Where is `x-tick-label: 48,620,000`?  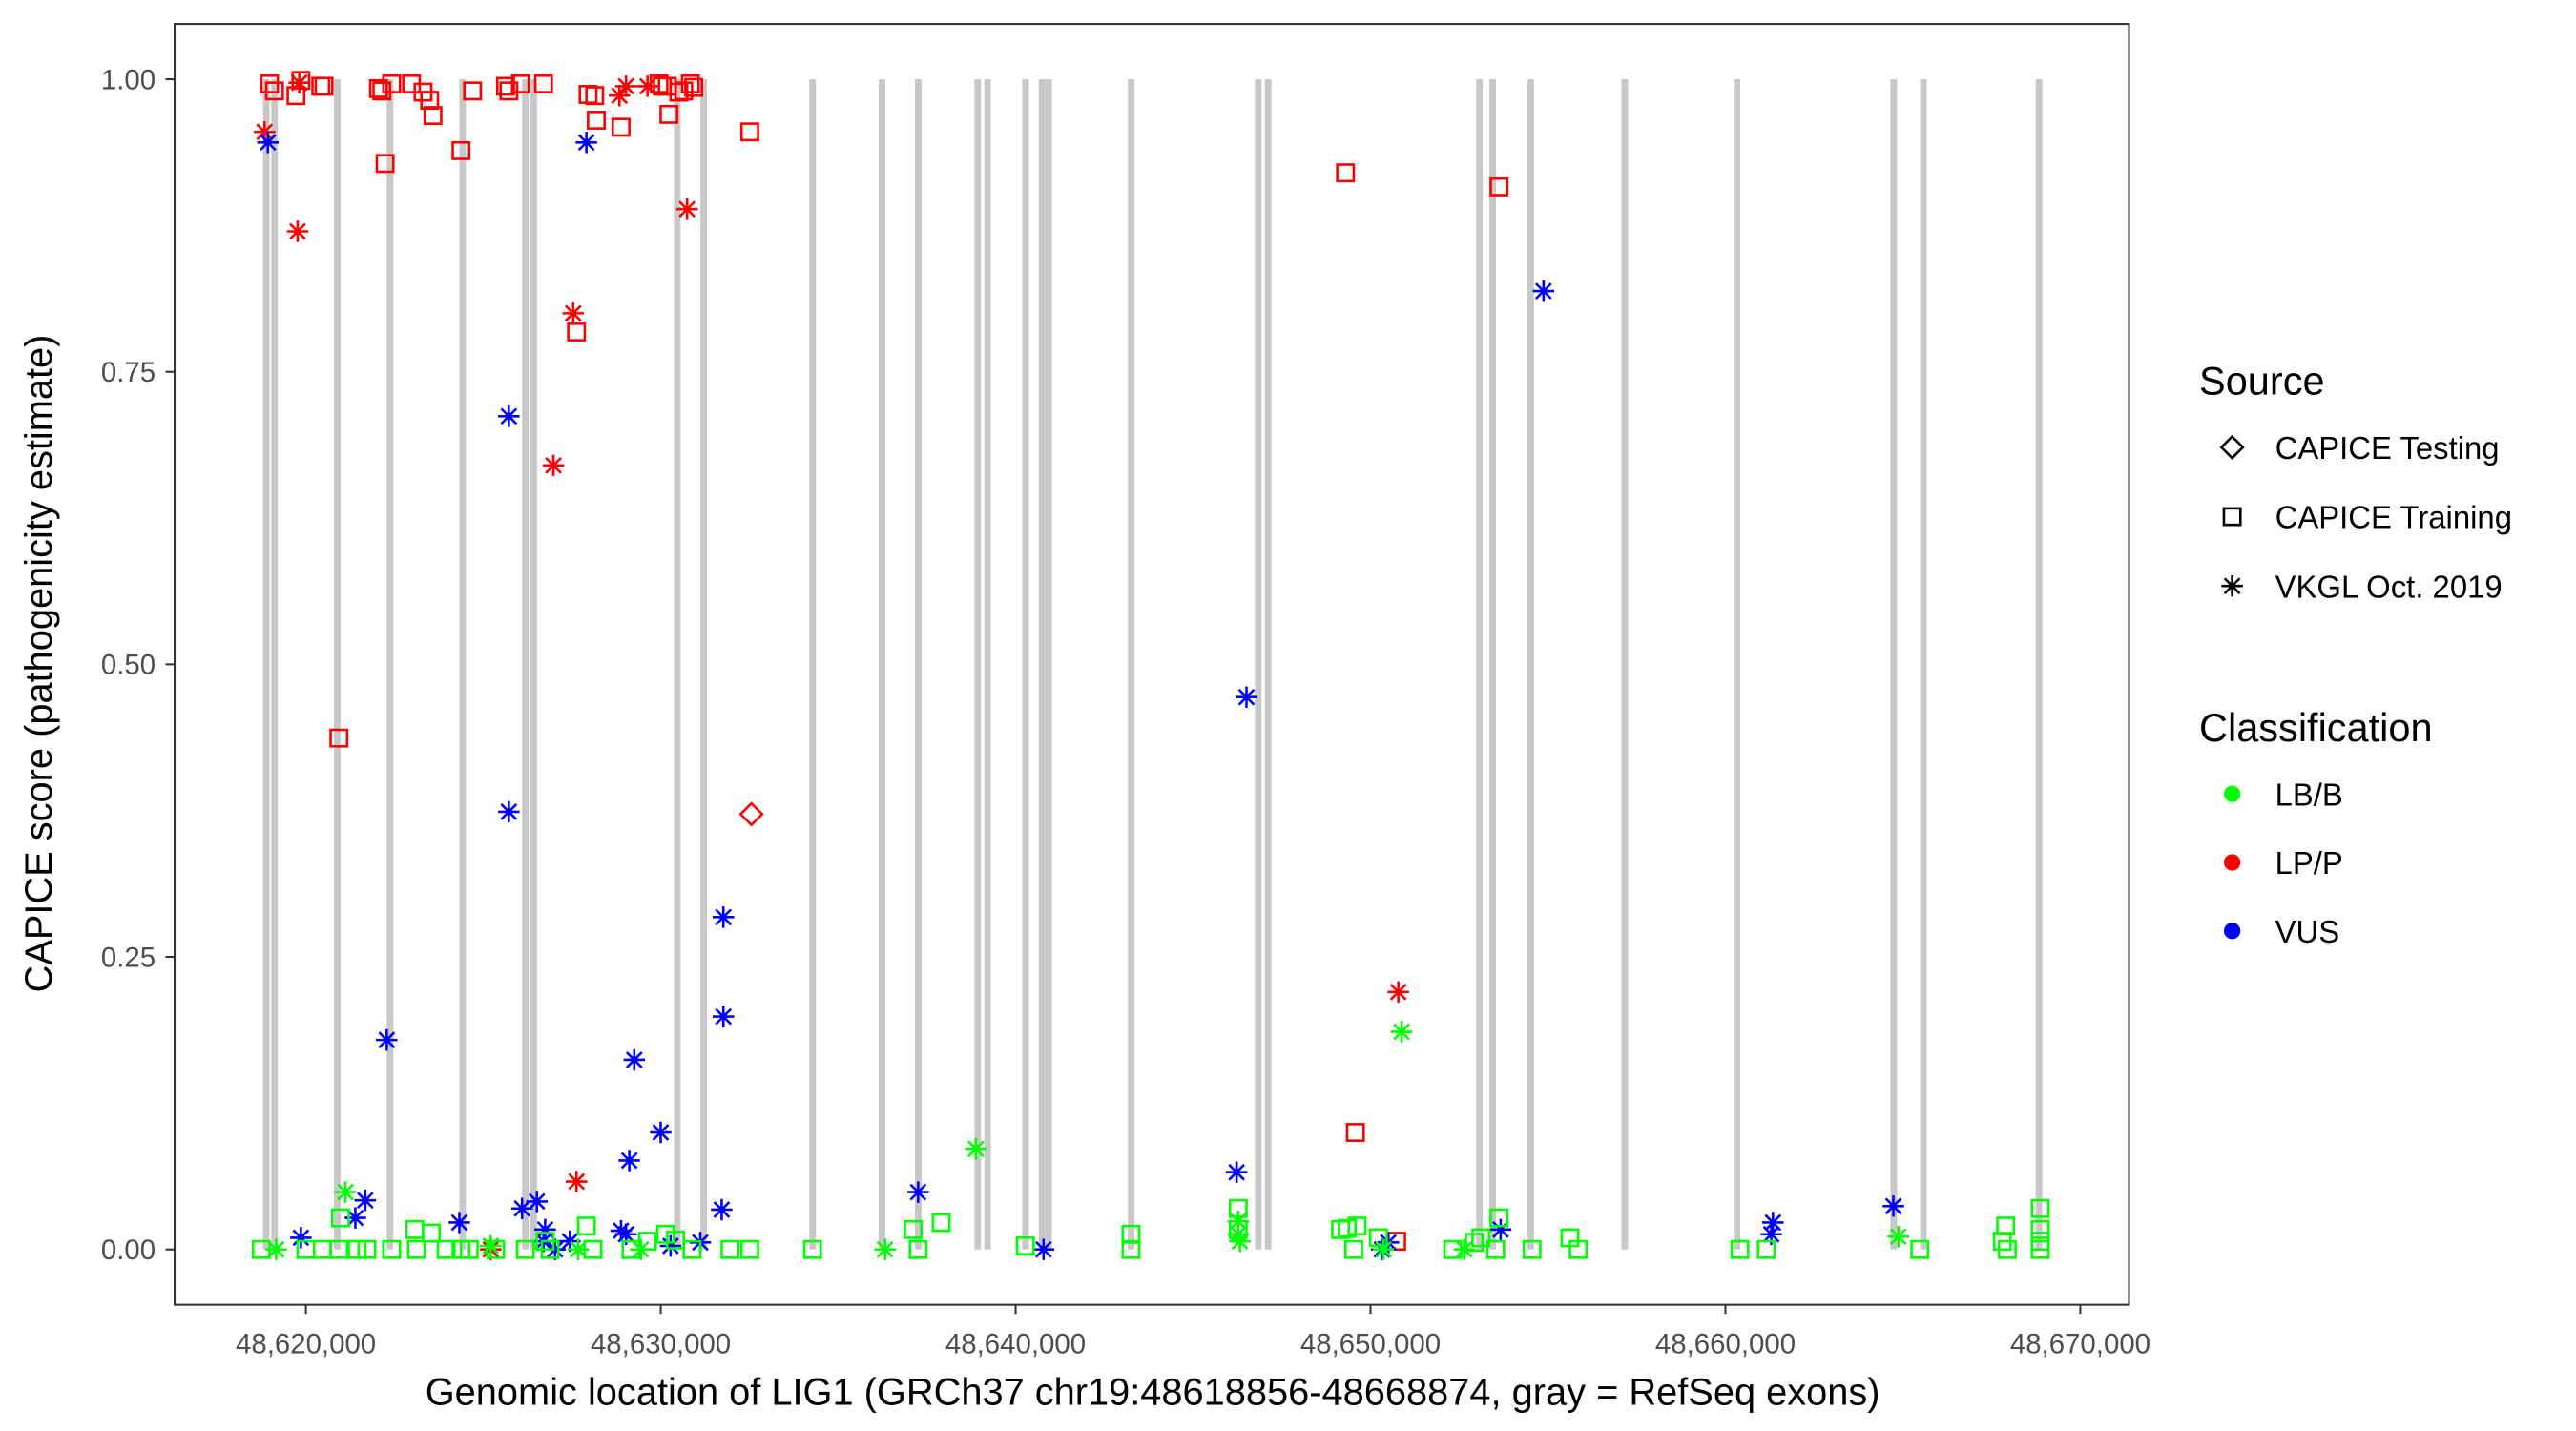 x-tick-label: 48,620,000 is located at coordinates (306, 1344).